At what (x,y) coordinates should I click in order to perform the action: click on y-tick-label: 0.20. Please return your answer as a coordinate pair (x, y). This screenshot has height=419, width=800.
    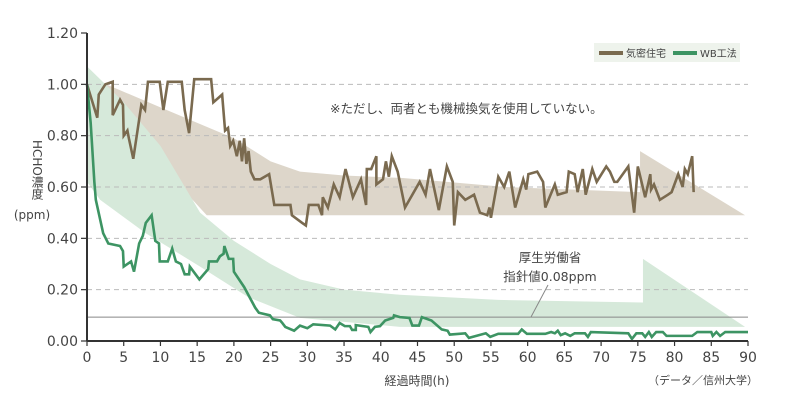
    Looking at the image, I should click on (62, 291).